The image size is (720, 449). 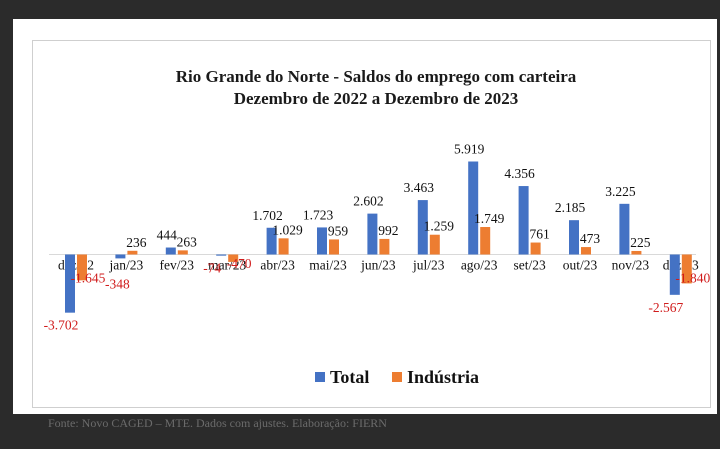 What do you see at coordinates (640, 242) in the screenshot?
I see `data-label-industria-nov-23: 225` at bounding box center [640, 242].